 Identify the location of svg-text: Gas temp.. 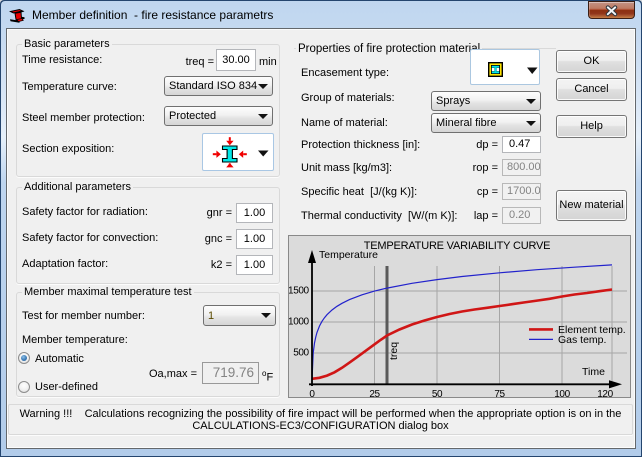
(582, 340).